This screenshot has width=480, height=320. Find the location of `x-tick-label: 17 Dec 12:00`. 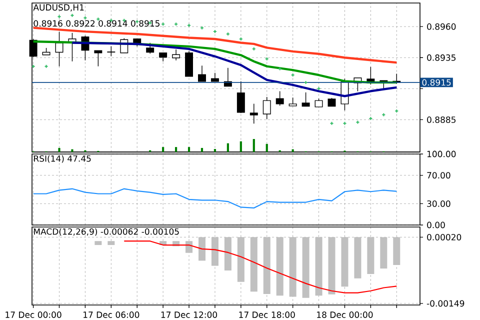

x-tick-label: 17 Dec 12:00 is located at coordinates (189, 315).